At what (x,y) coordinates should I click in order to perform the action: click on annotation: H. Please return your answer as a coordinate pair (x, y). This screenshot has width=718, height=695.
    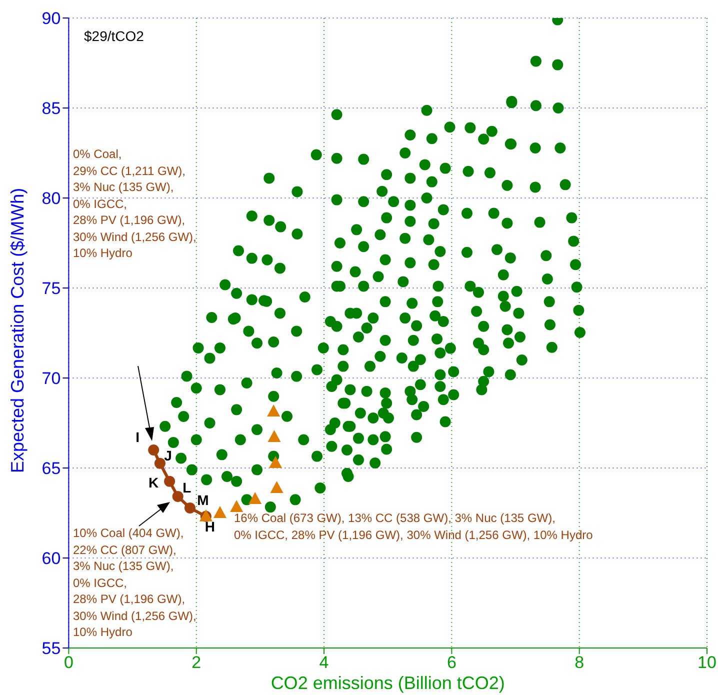
    Looking at the image, I should click on (209, 526).